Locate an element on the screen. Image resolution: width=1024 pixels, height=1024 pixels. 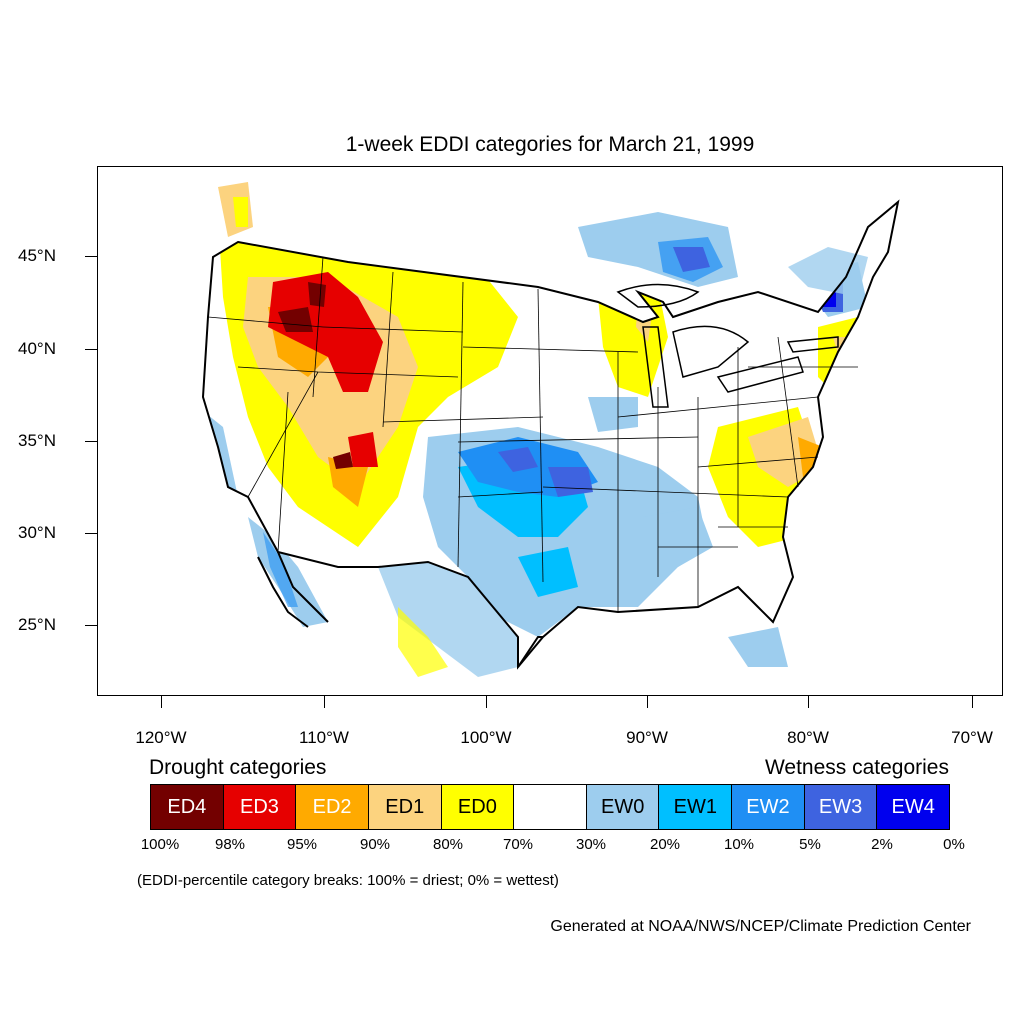
legend-ed3: ED3 is located at coordinates (260, 807).